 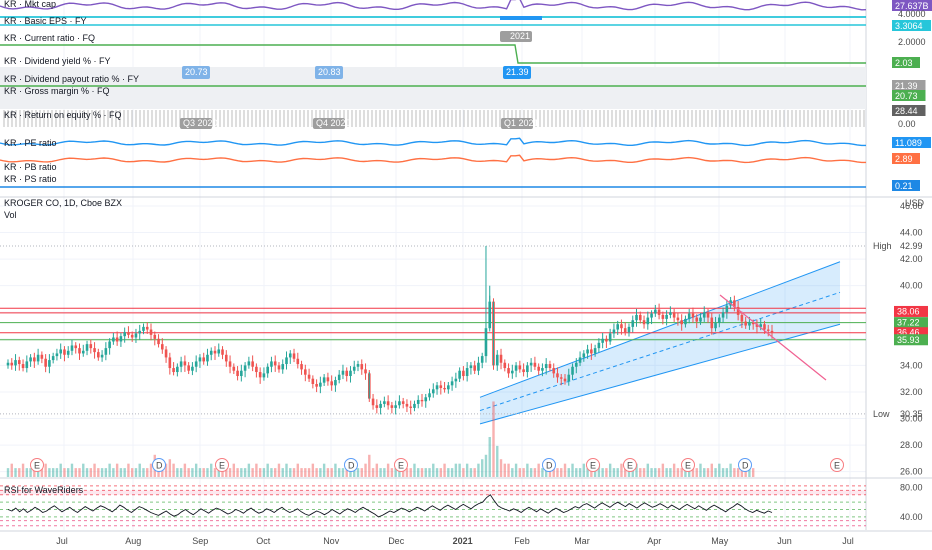 I want to click on trendlines, so click(x=773, y=337).